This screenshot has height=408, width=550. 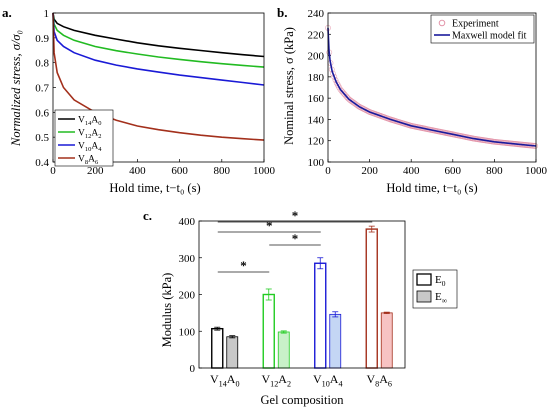 What do you see at coordinates (47, 14) in the screenshot?
I see `panel-a-y-tick-label: 1` at bounding box center [47, 14].